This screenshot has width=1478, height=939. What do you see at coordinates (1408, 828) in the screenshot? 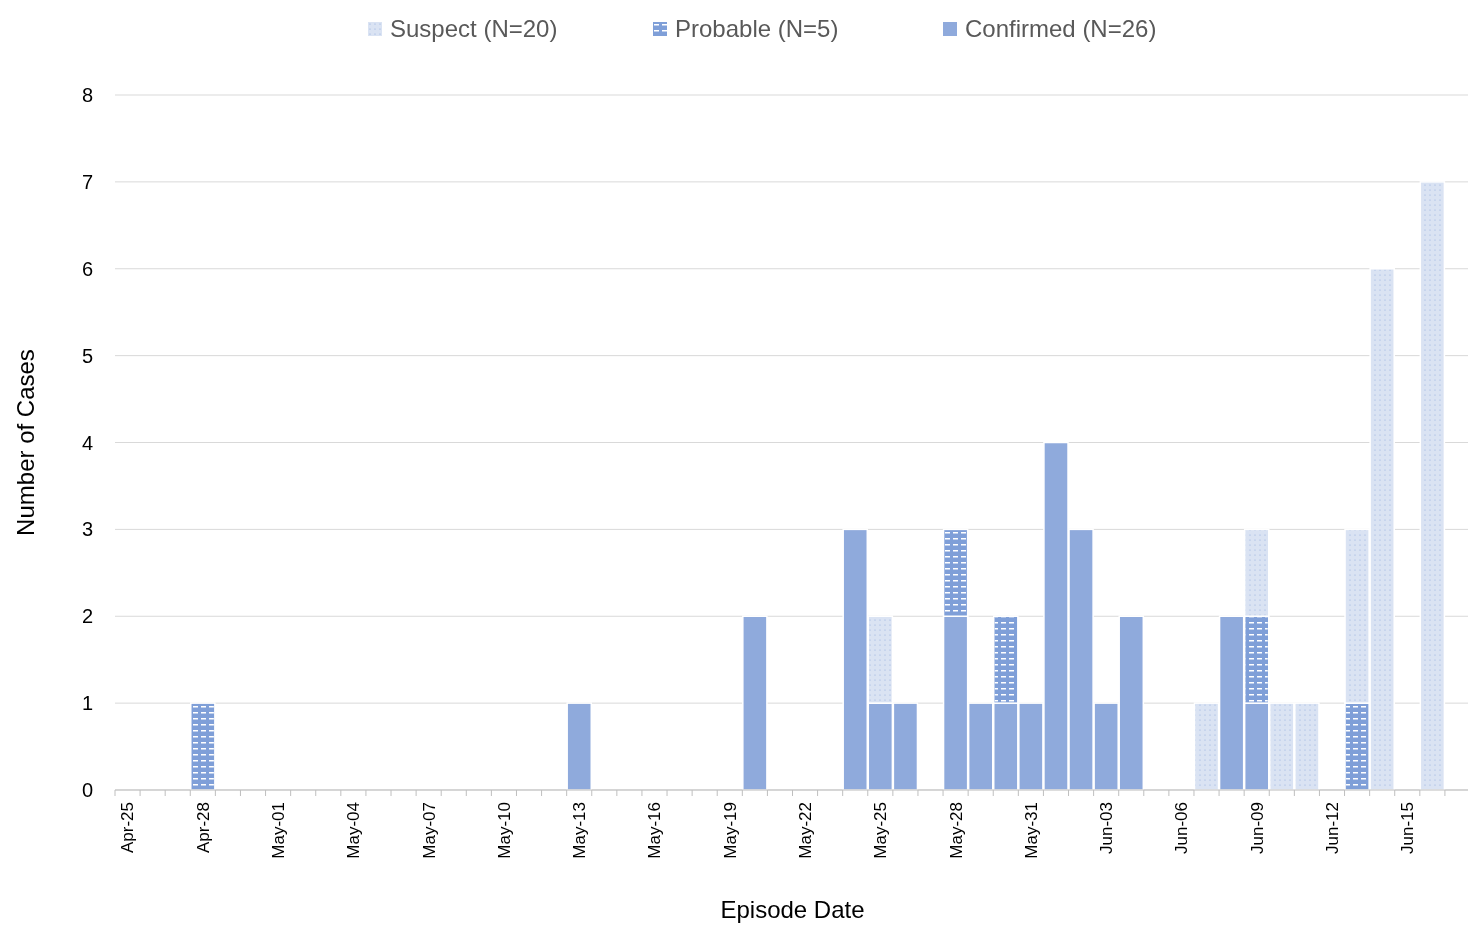
I see `x-tick-label: Jun-15` at bounding box center [1408, 828].